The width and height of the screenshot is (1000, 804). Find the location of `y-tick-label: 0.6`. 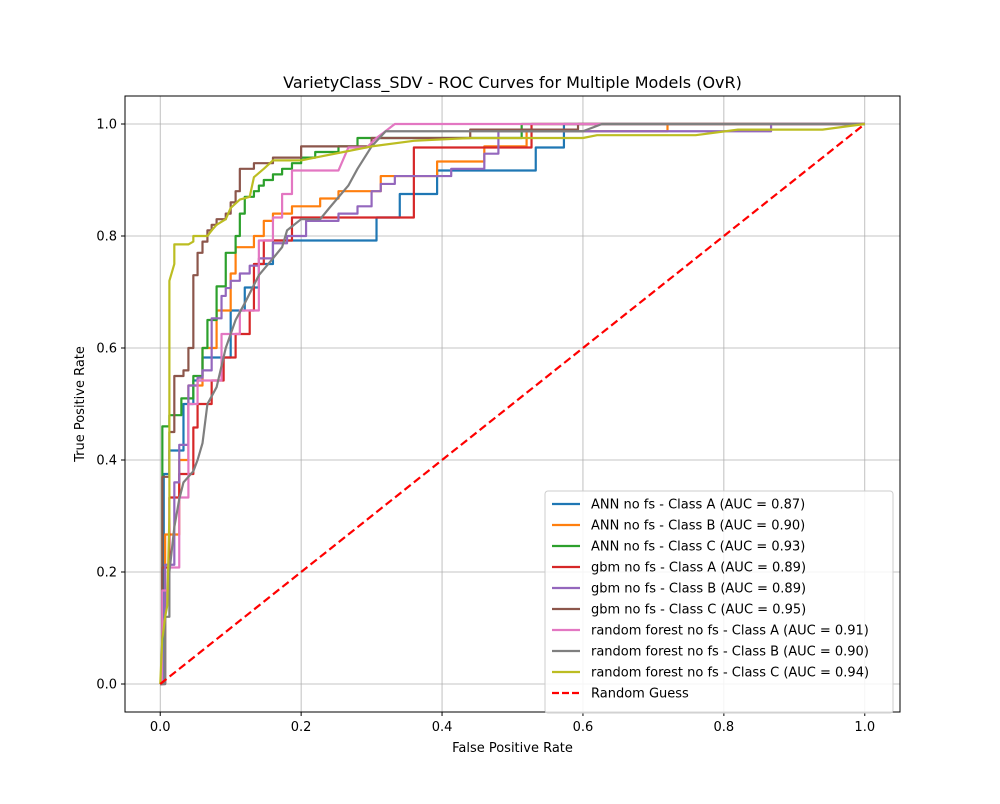

y-tick-label: 0.6 is located at coordinates (106, 349).